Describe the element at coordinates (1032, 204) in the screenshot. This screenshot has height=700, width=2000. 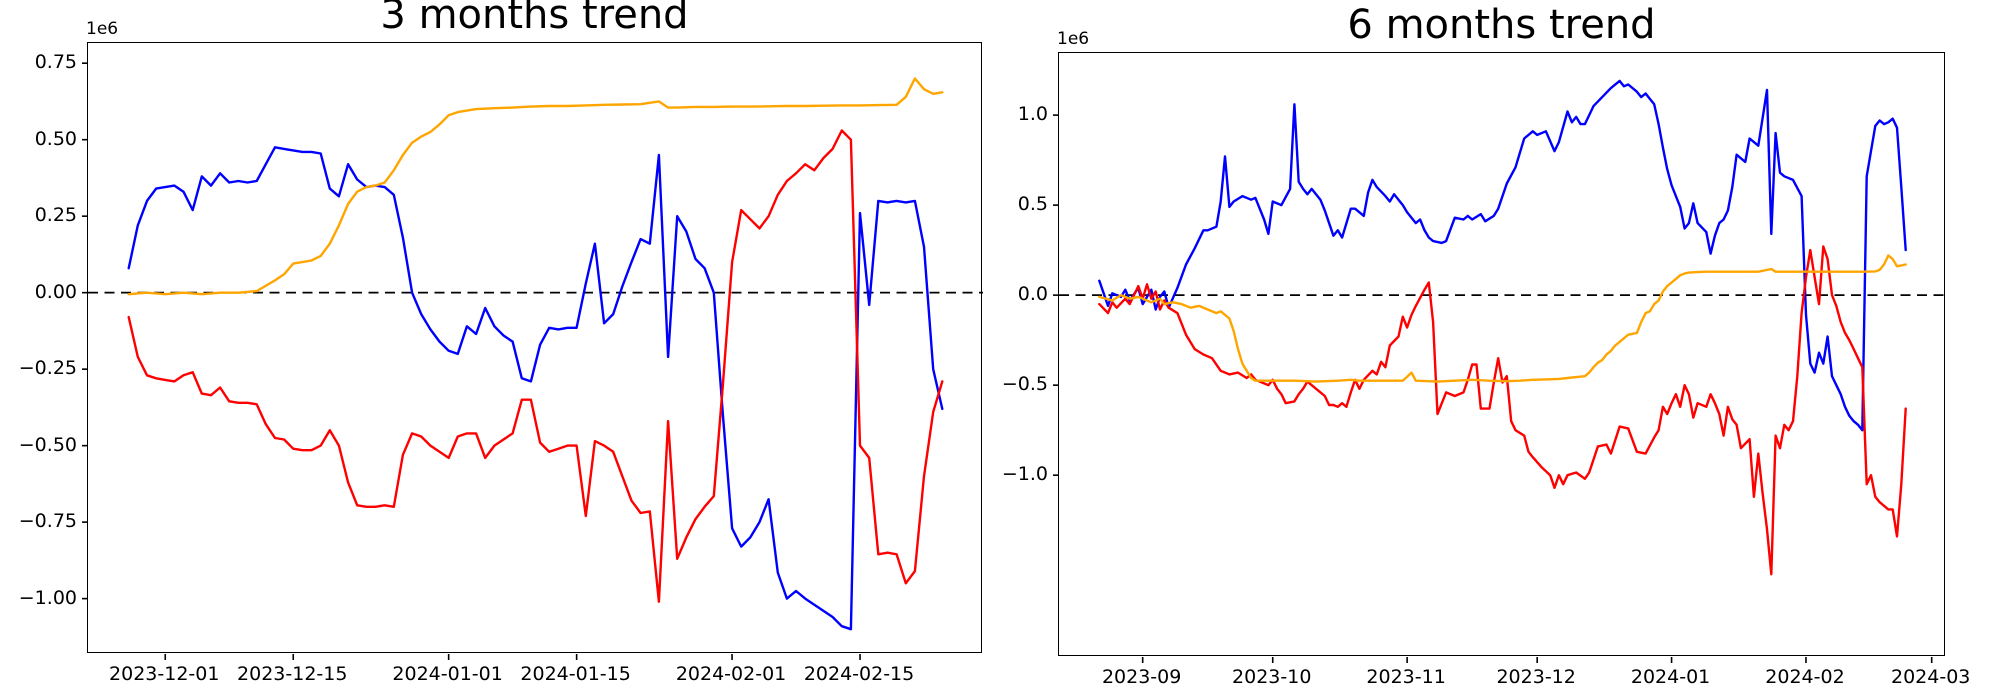
I see `y-tick-label: 0.5` at that location.